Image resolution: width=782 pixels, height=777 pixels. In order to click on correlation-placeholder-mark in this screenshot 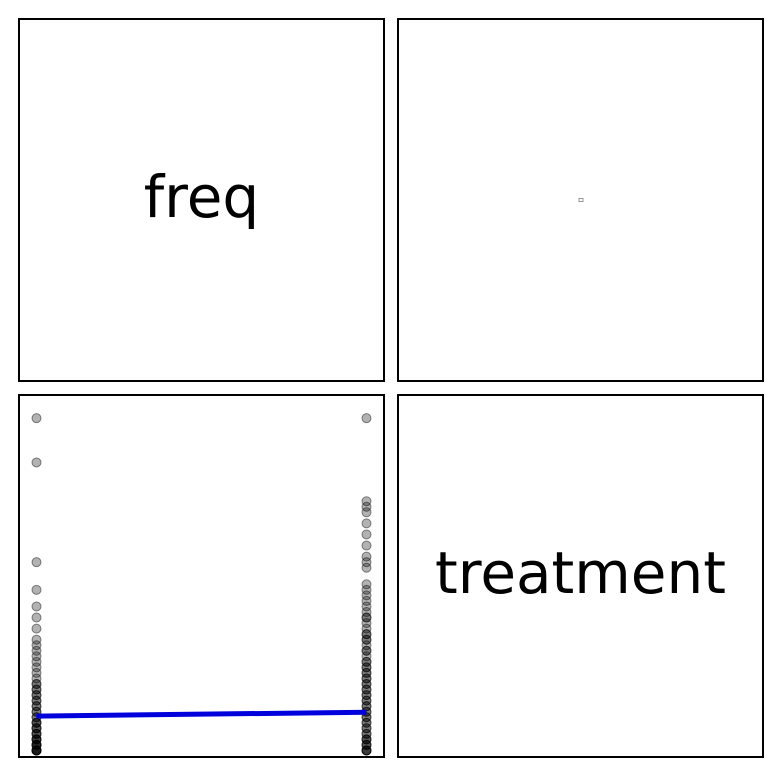, I will do `click(580, 200)`.